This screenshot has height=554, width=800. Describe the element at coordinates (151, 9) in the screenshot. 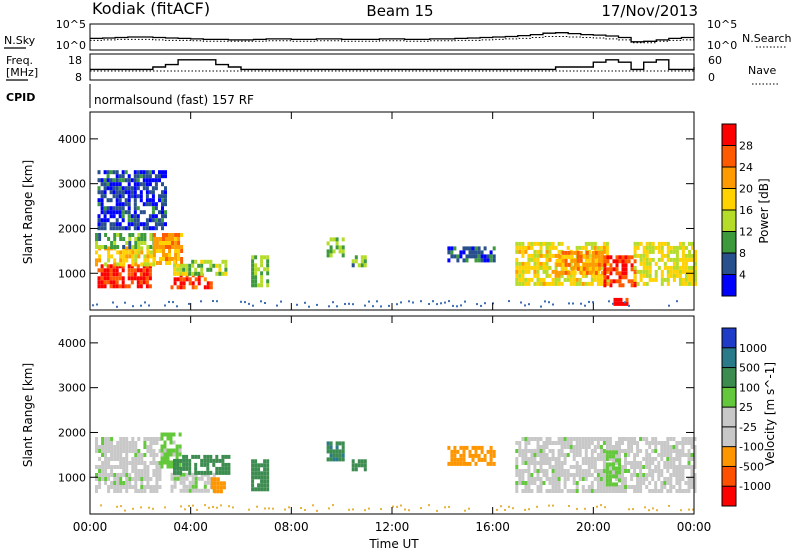

I see `radar-title: Kodiak (fitACF)` at that location.